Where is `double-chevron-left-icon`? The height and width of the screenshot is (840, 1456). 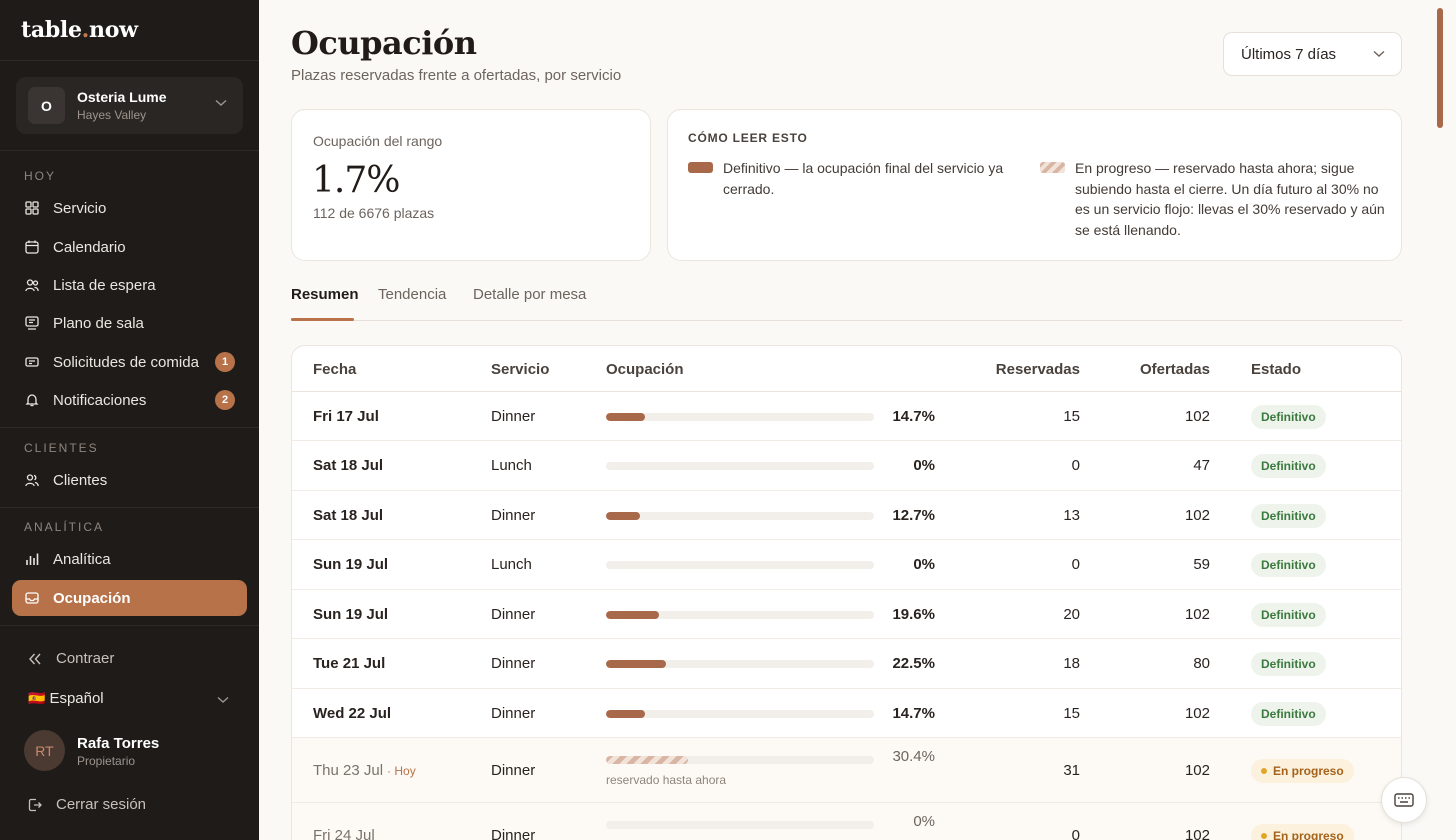
double-chevron-left-icon is located at coordinates (35, 658).